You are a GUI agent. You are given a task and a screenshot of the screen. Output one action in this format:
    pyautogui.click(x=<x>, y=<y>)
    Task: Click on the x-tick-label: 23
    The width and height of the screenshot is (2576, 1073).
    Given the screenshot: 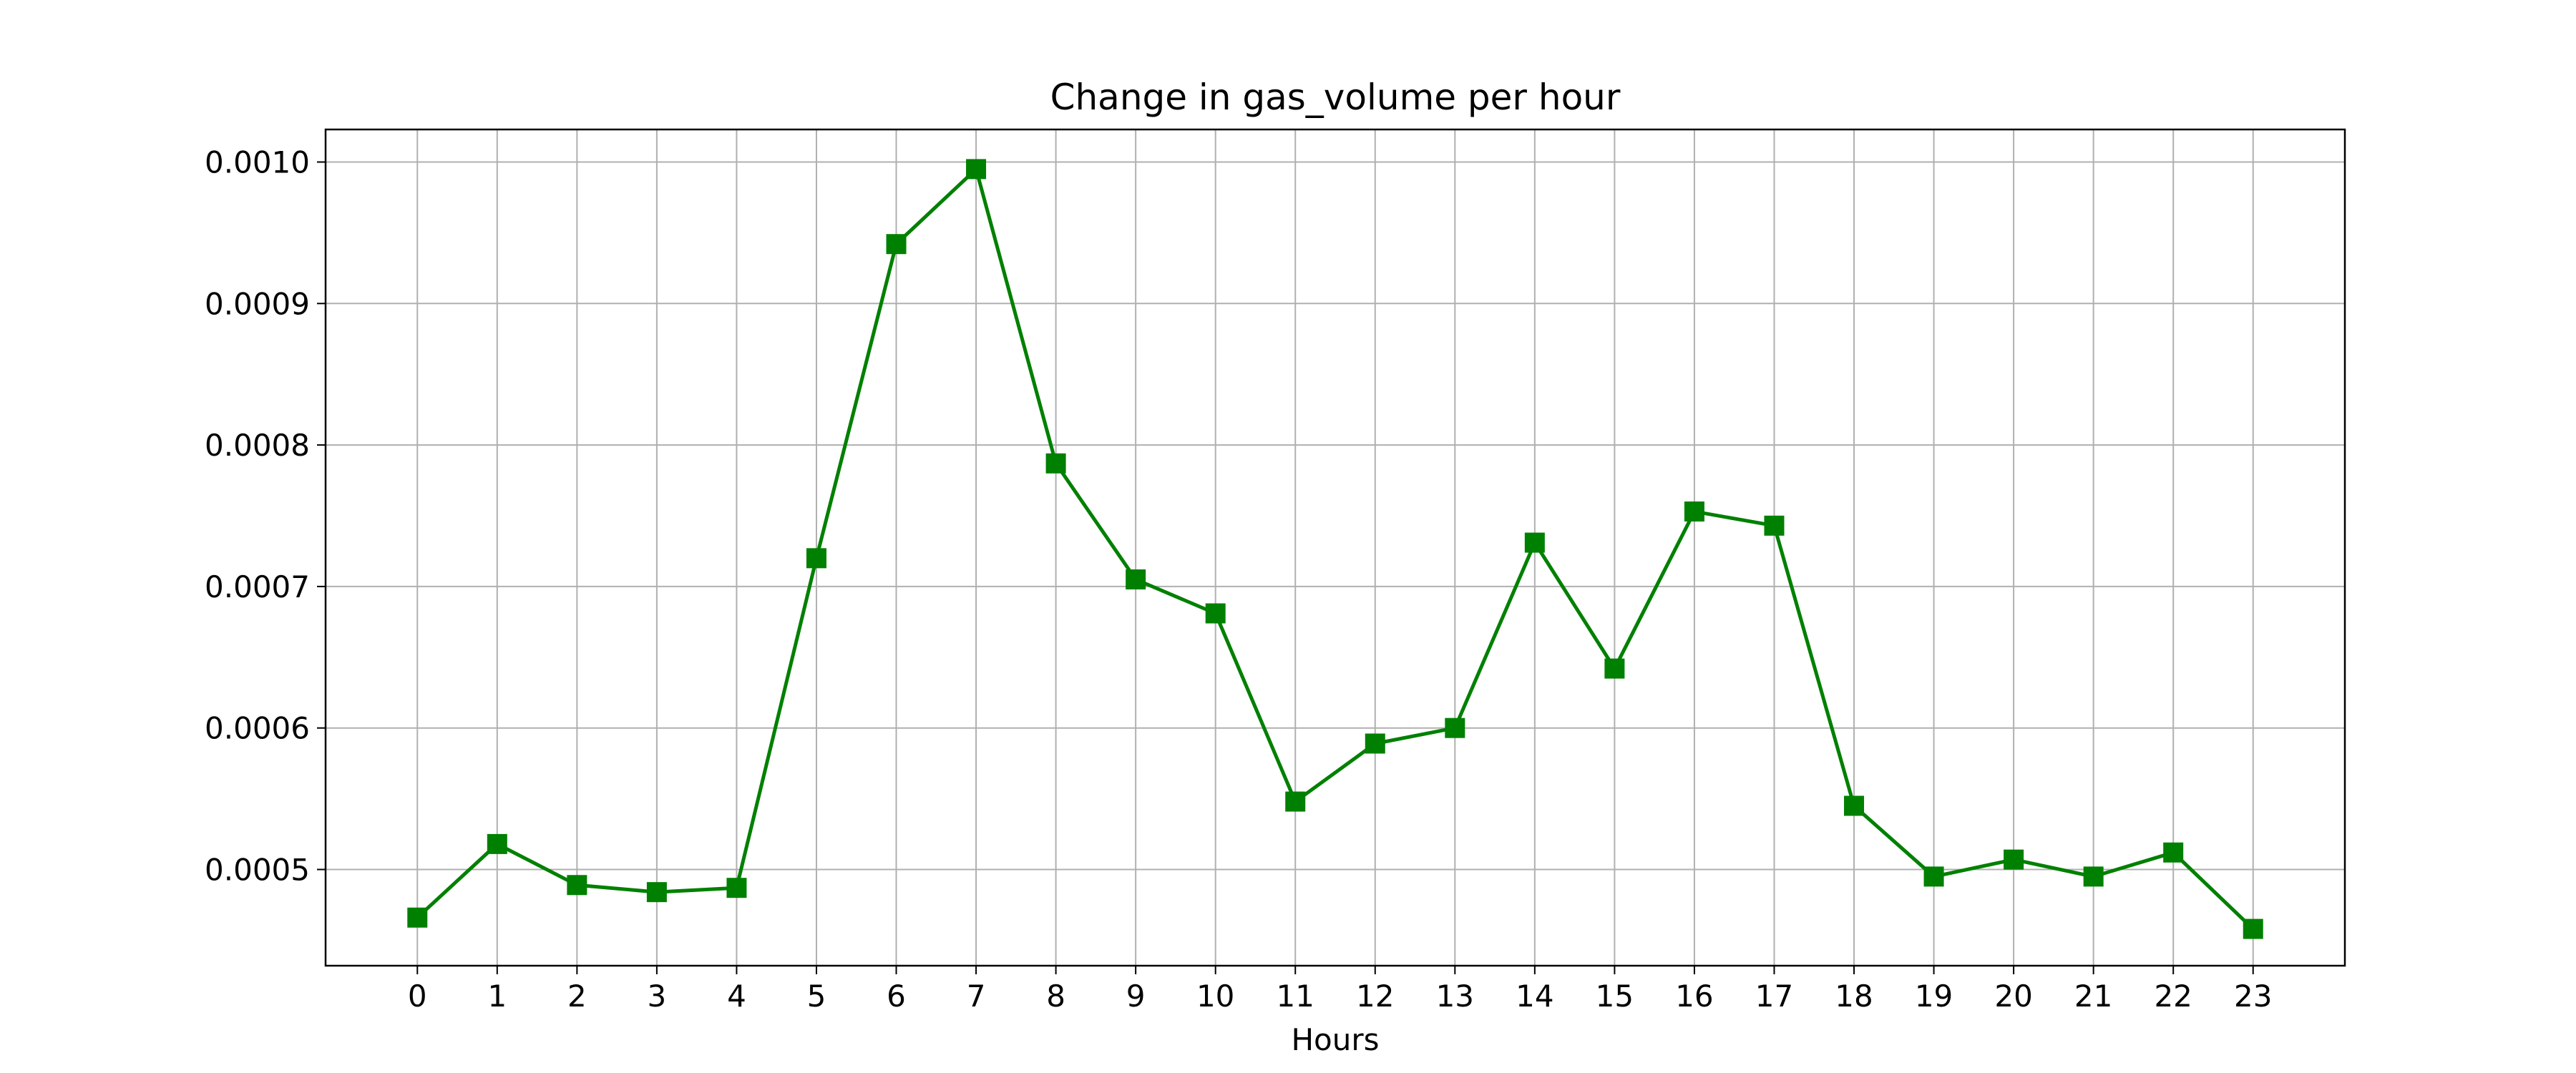 What is the action you would take?
    pyautogui.click(x=2253, y=996)
    